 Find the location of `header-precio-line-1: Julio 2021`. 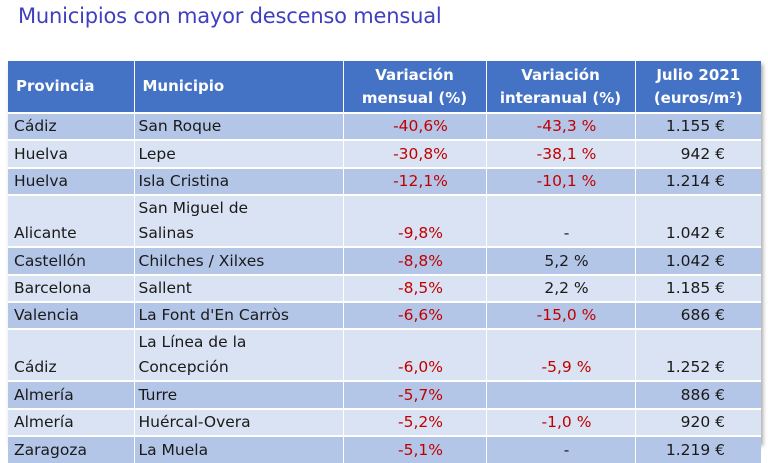

header-precio-line-1: Julio 2021 is located at coordinates (698, 74).